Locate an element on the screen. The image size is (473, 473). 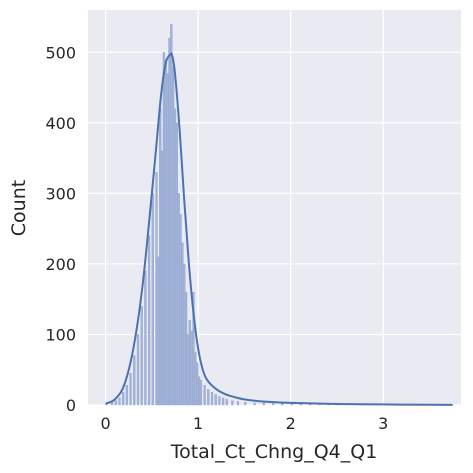
y-tick-label: 400 is located at coordinates (60, 123).